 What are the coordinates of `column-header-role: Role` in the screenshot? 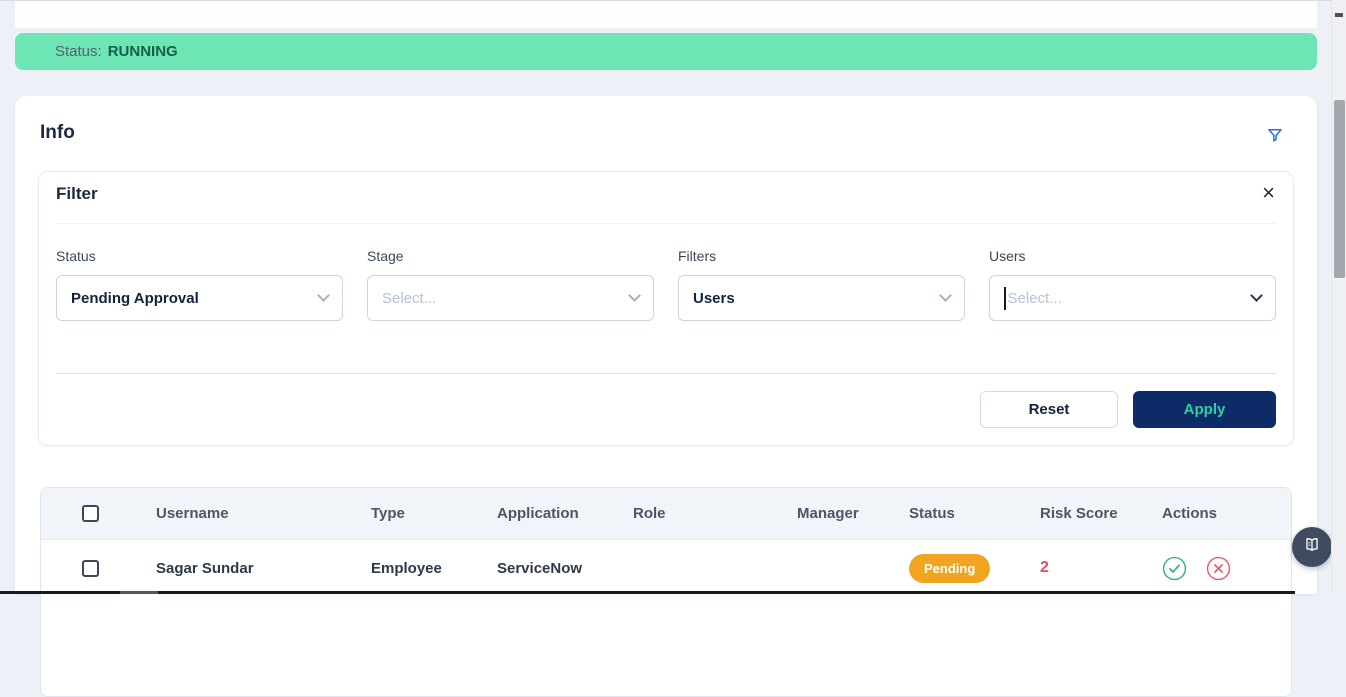 It's located at (649, 513).